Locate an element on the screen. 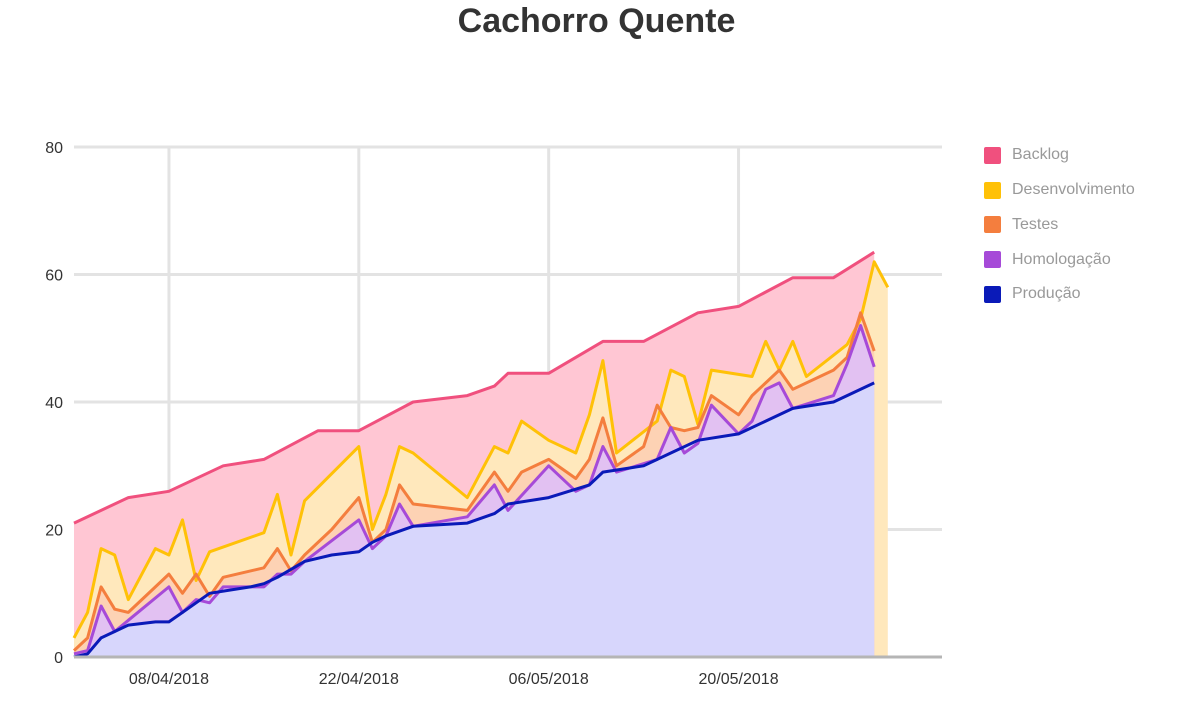 The height and width of the screenshot is (719, 1203). x-tick-label: 06/05/2018 is located at coordinates (549, 679).